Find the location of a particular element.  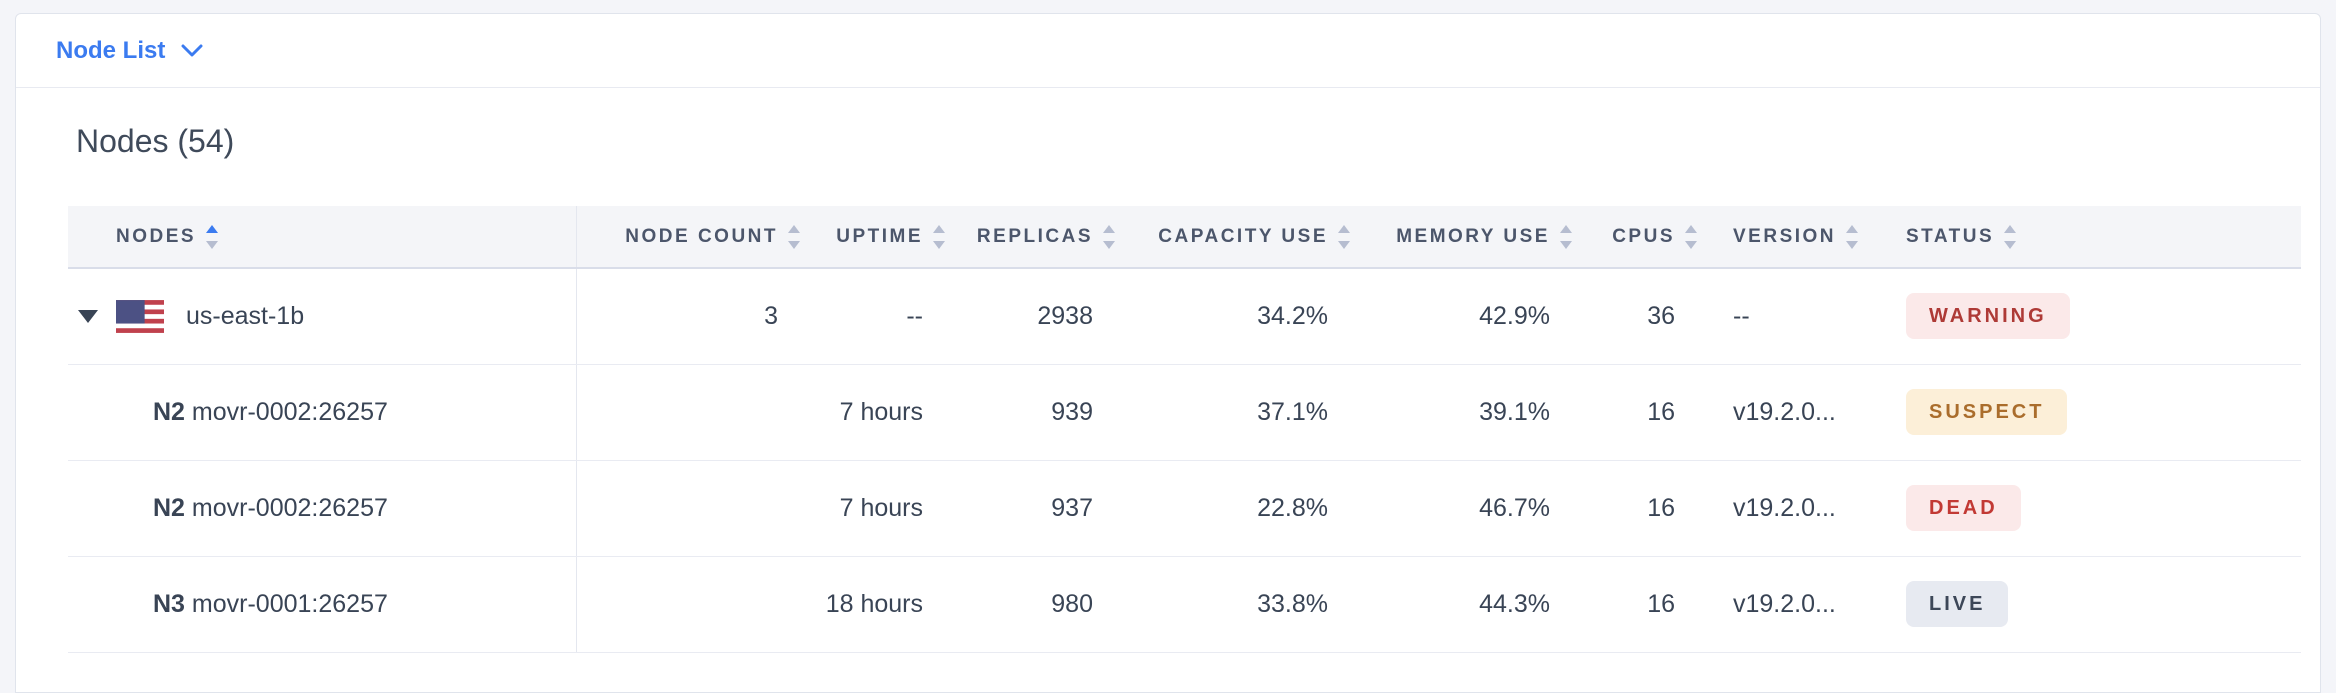

version-value: -- is located at coordinates (1799, 316).